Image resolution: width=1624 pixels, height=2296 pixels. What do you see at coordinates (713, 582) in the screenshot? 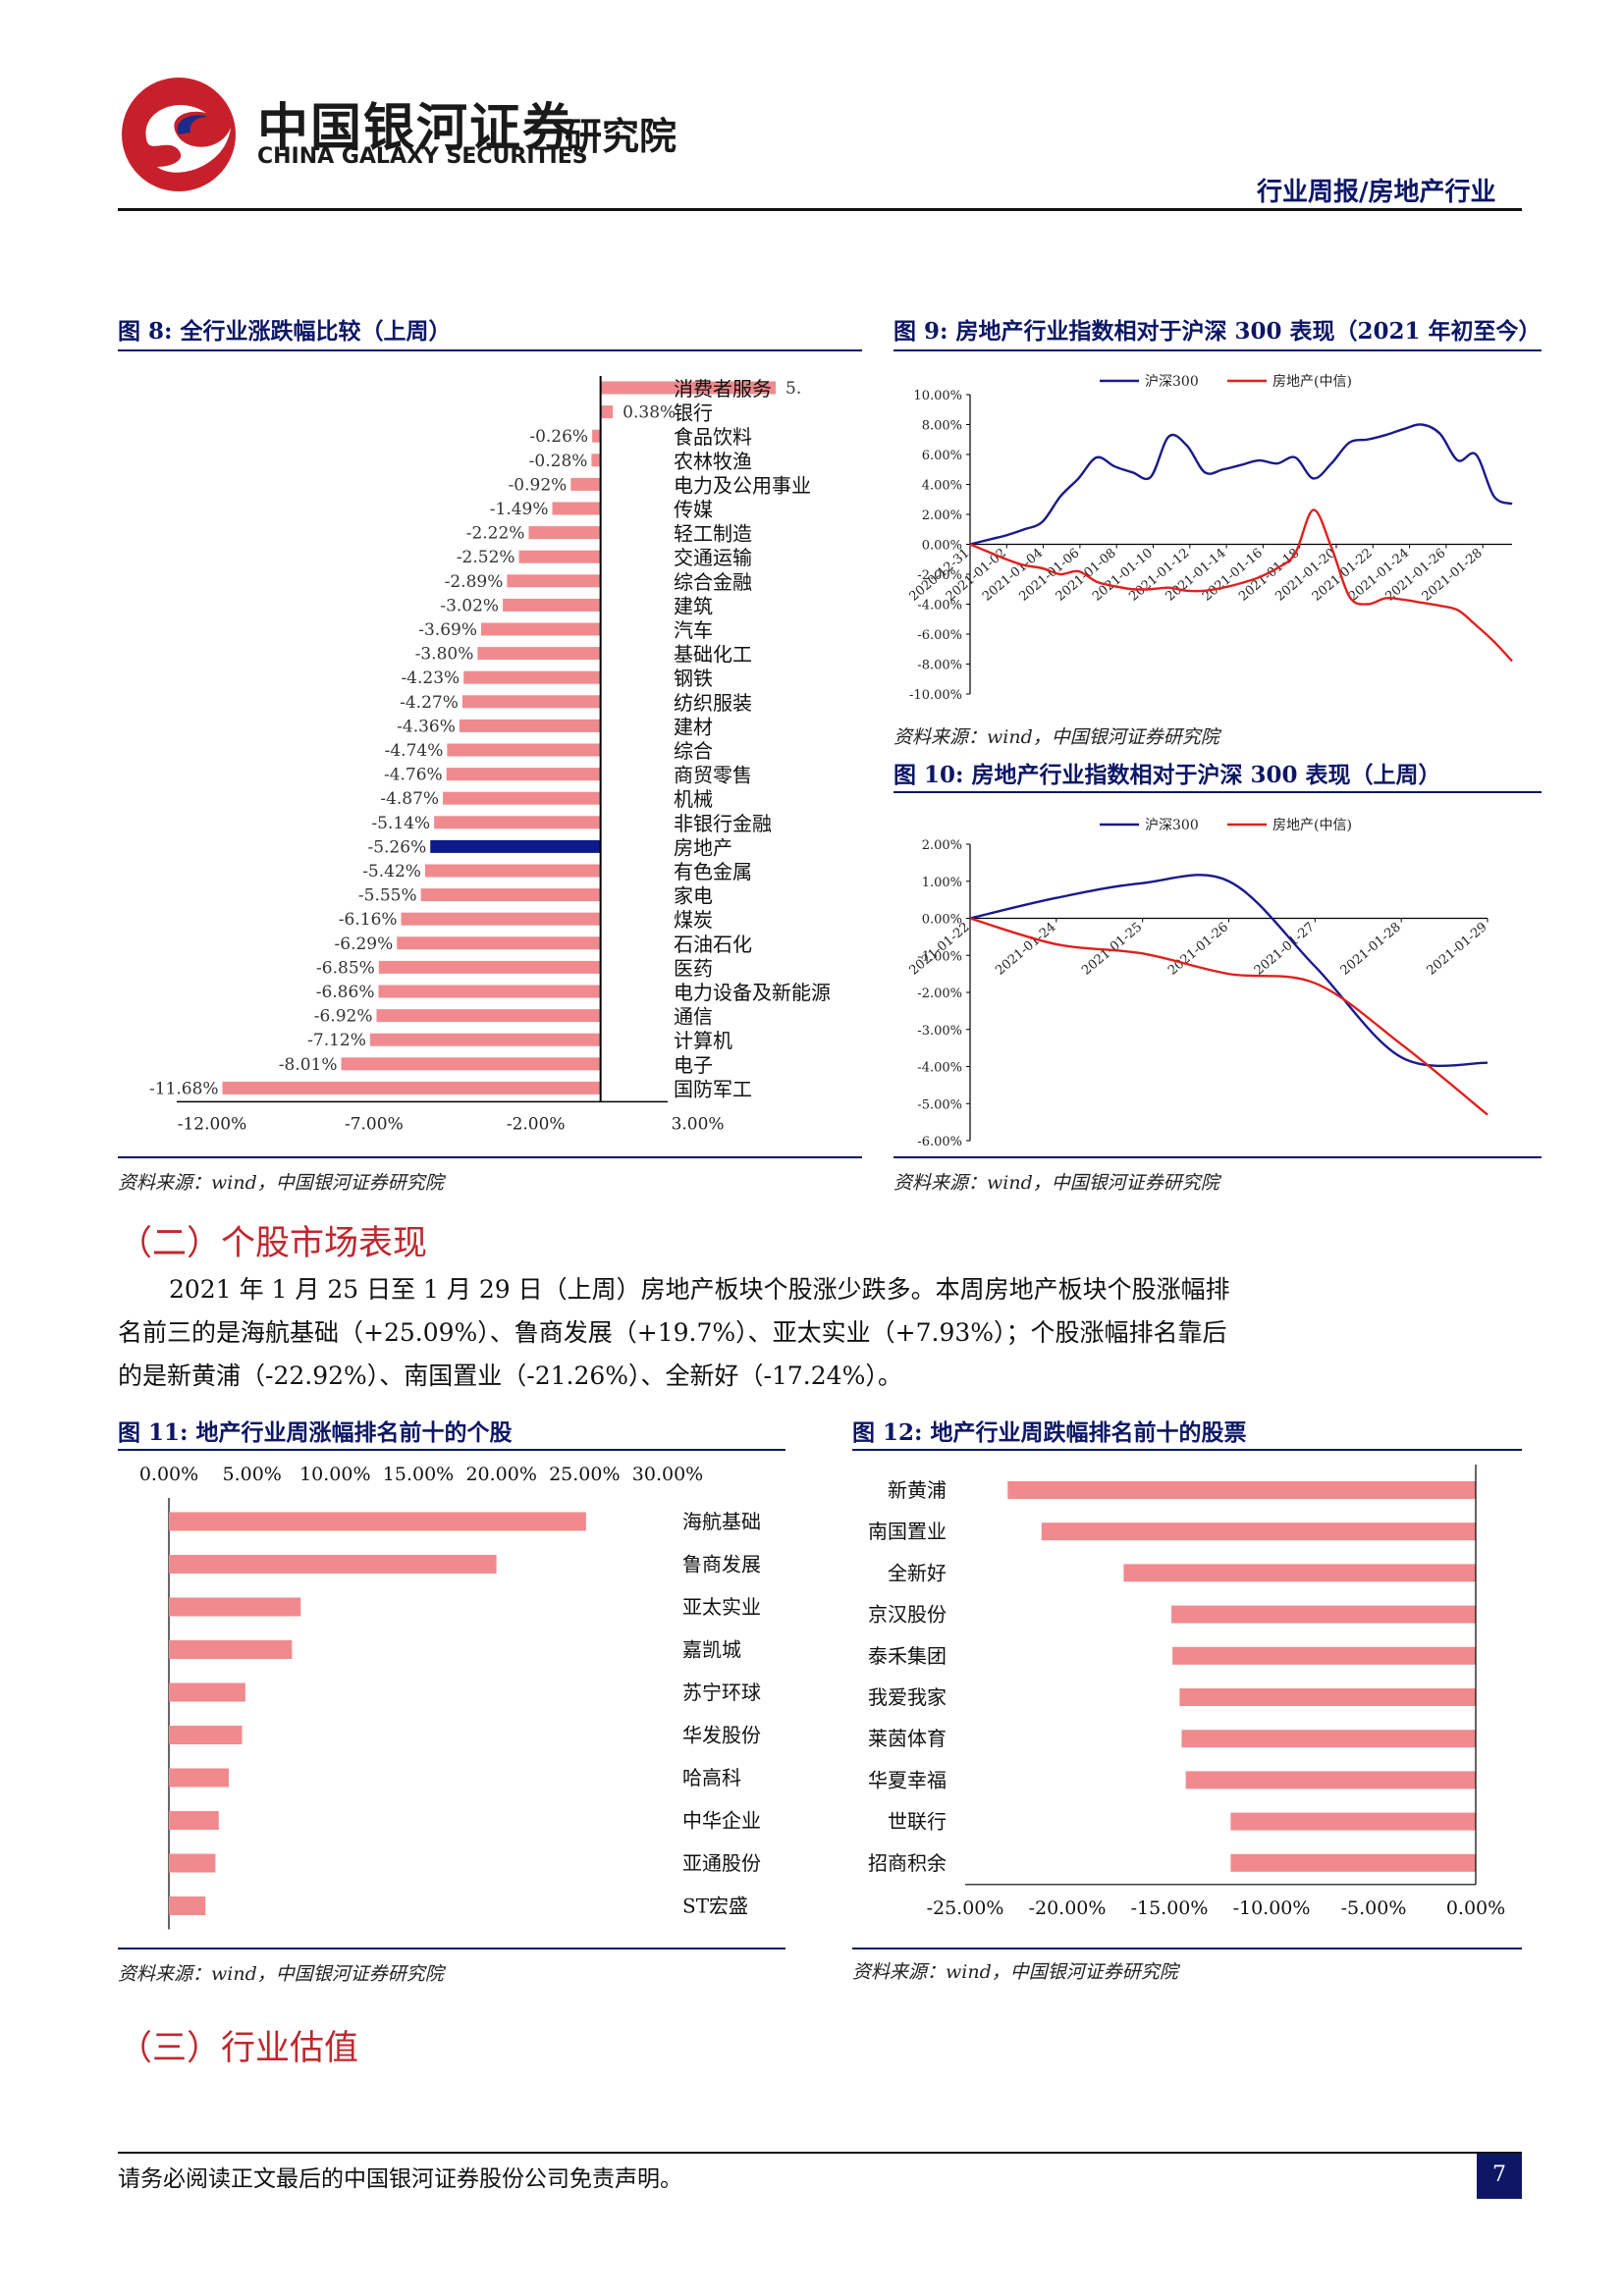
I see `fig8-category-label: 综合金融` at bounding box center [713, 582].